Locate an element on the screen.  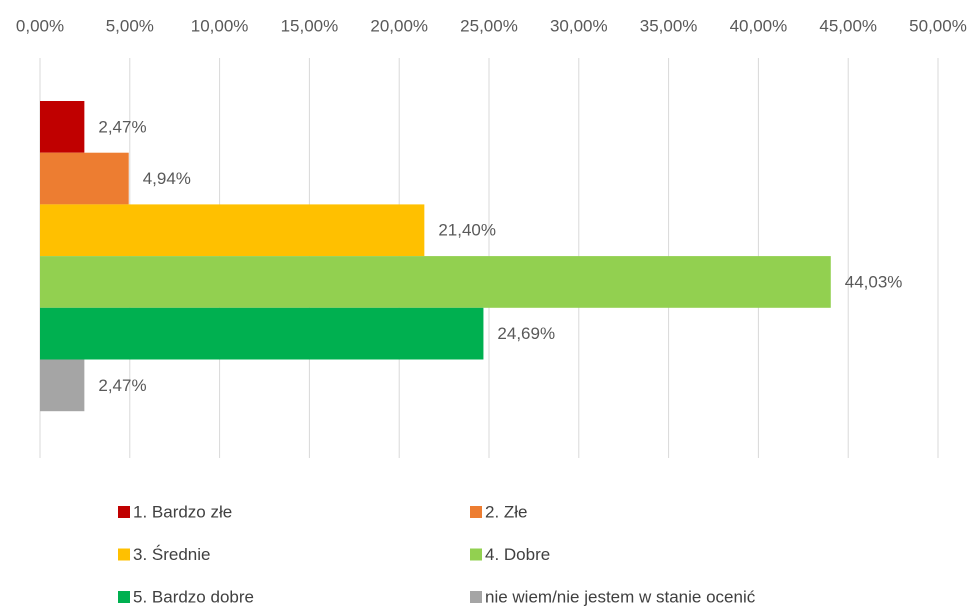
x-tick-label: 5,00% is located at coordinates (130, 25).